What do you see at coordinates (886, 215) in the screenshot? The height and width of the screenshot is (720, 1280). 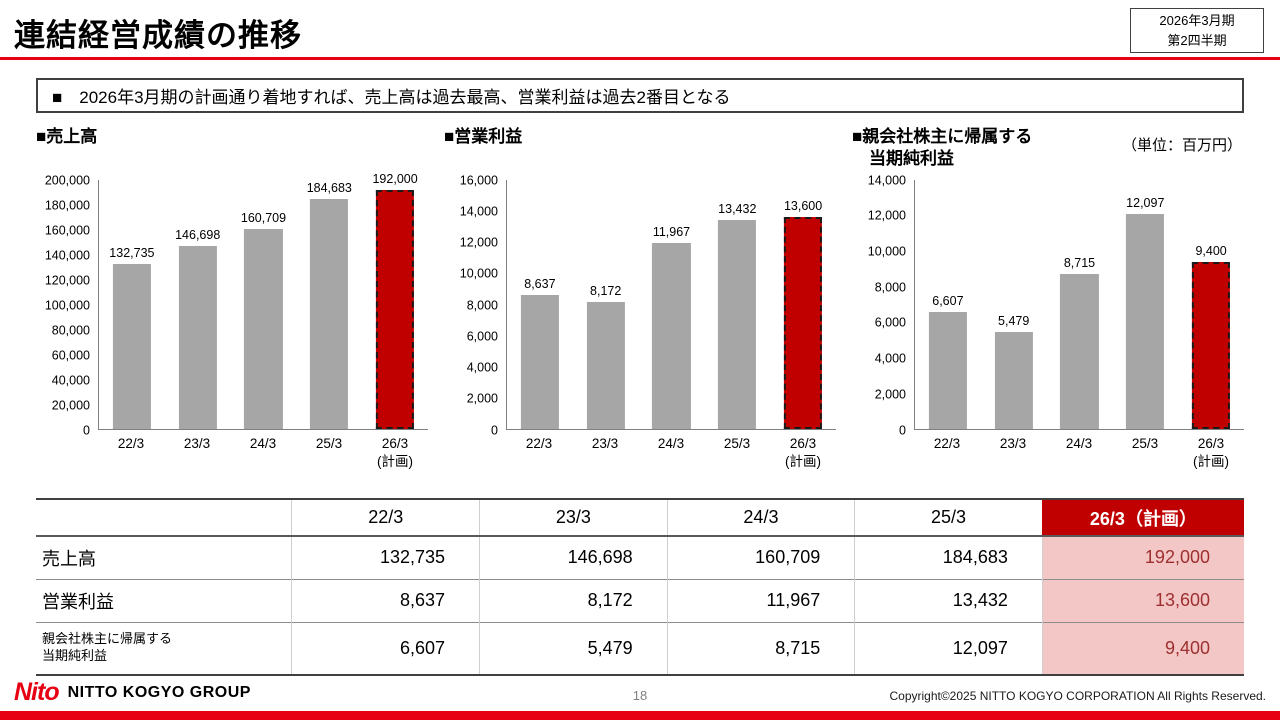 I see `y-tick-label: 12,000` at bounding box center [886, 215].